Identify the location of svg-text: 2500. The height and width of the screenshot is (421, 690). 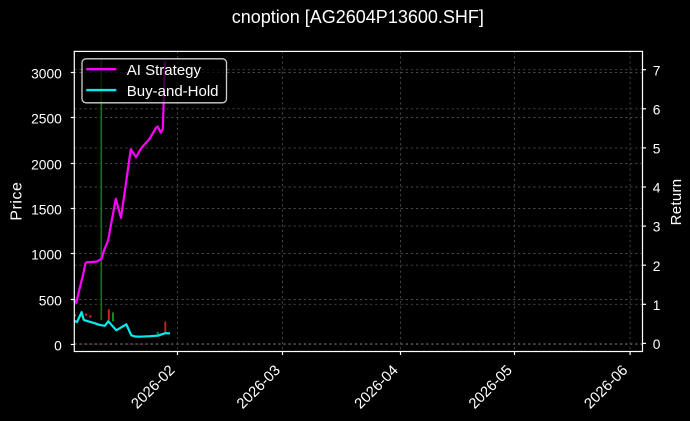
(46, 119).